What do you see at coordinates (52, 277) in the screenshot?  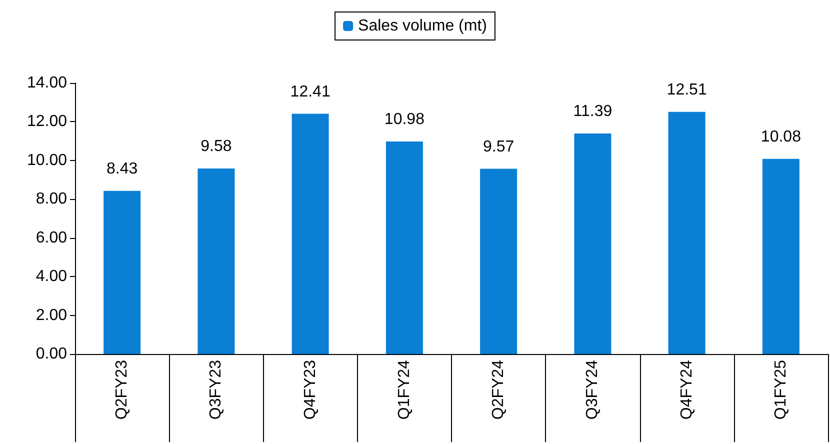 I see `y-tick-label: 4.00` at bounding box center [52, 277].